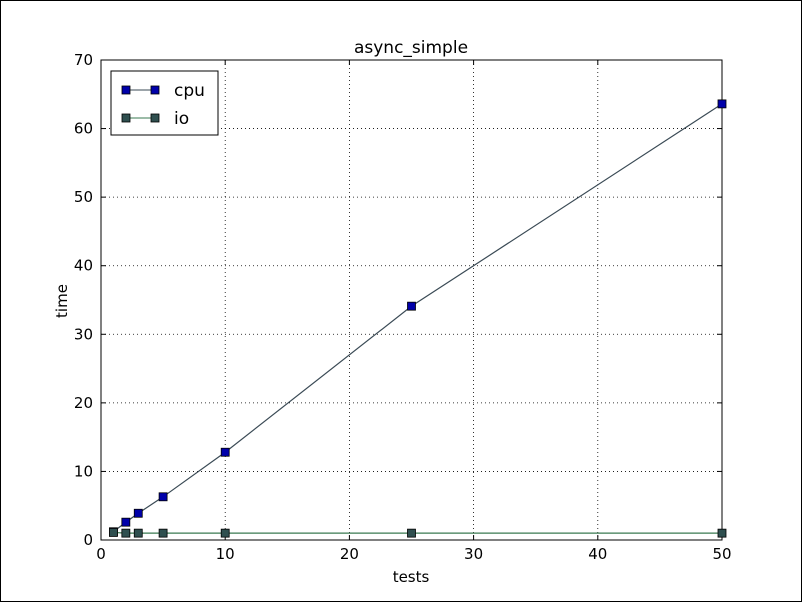  What do you see at coordinates (62, 301) in the screenshot?
I see `y-axis-label: time` at bounding box center [62, 301].